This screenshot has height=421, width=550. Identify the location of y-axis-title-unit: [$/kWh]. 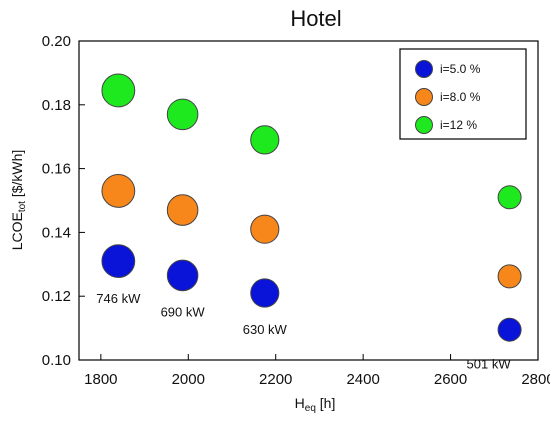
(17, 175).